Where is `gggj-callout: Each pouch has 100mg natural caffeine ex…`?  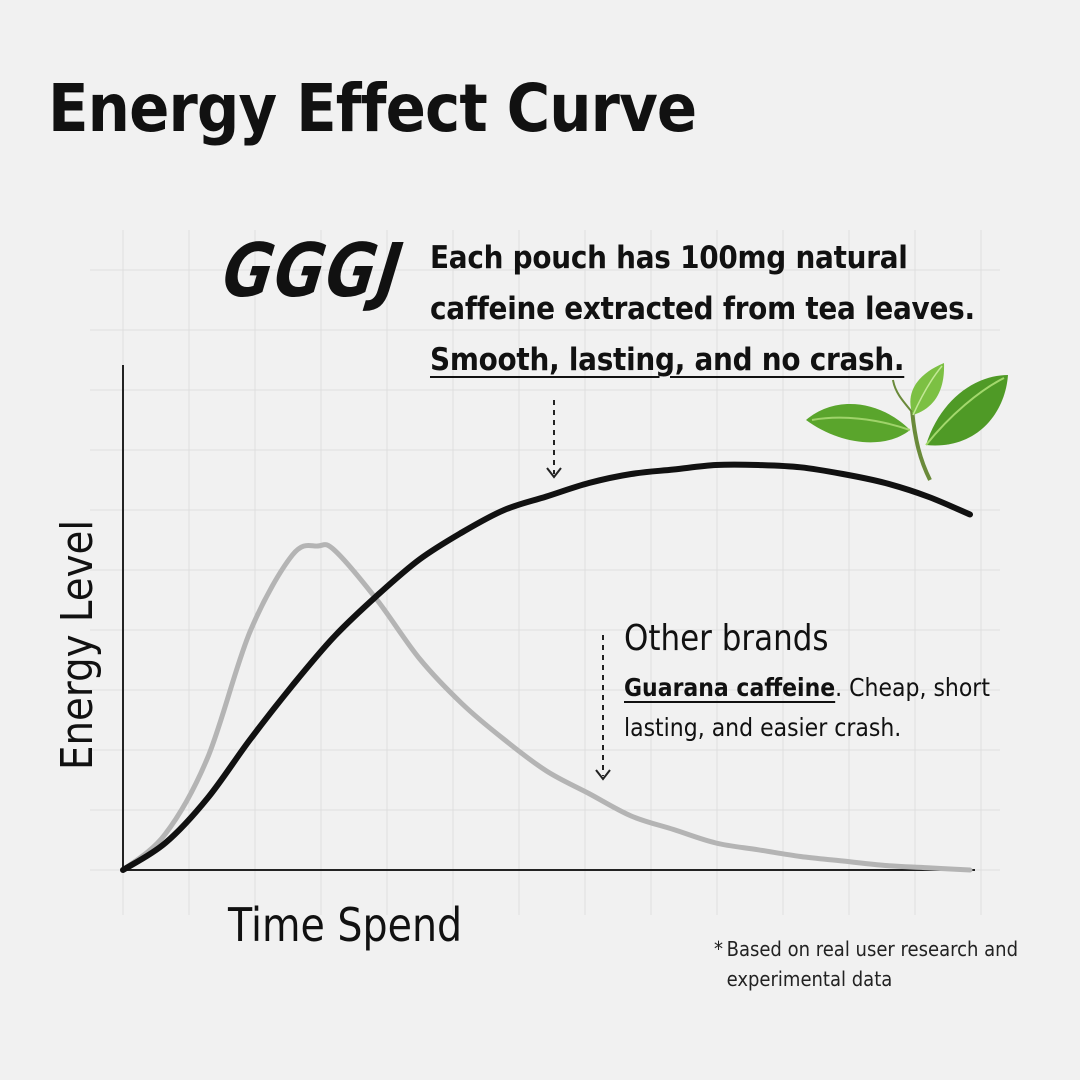 gggj-callout: Each pouch has 100mg natural caffeine ex… is located at coordinates (702, 309).